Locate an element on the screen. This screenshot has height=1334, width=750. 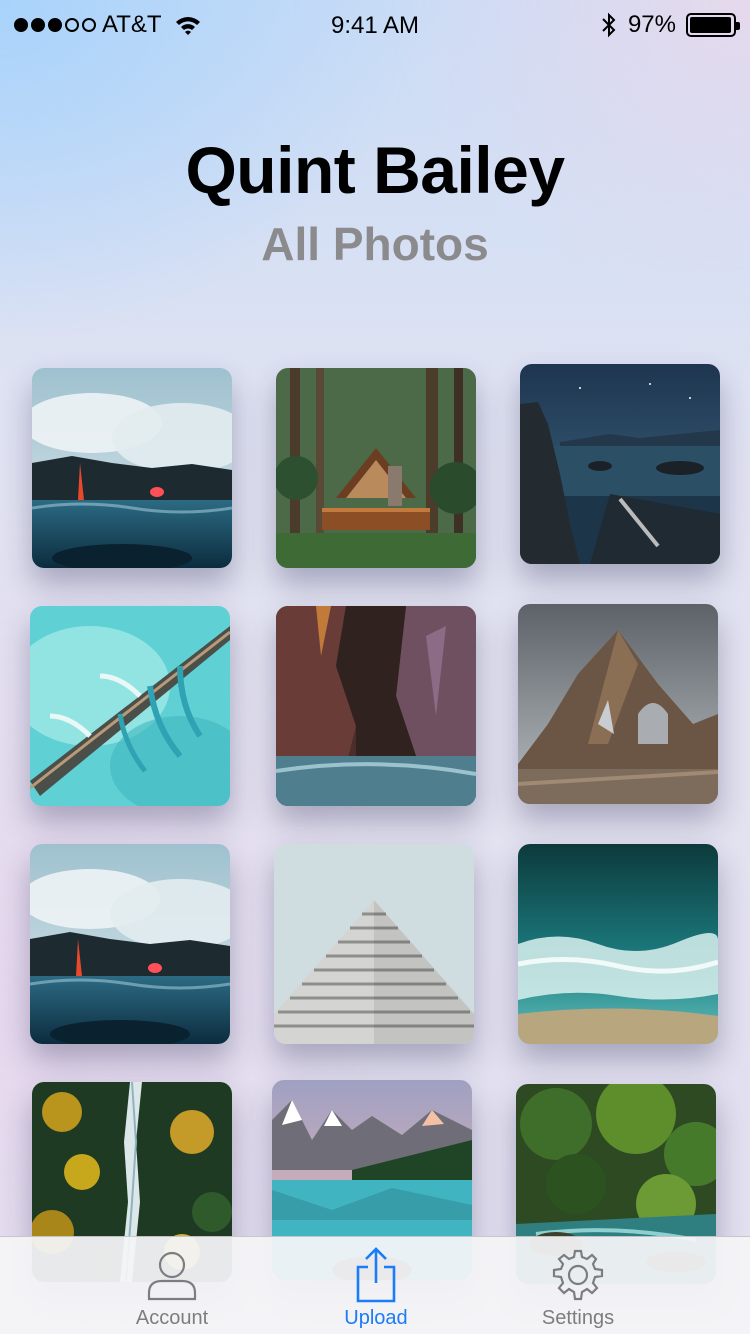
ocean-wave-photo is located at coordinates (618, 944).